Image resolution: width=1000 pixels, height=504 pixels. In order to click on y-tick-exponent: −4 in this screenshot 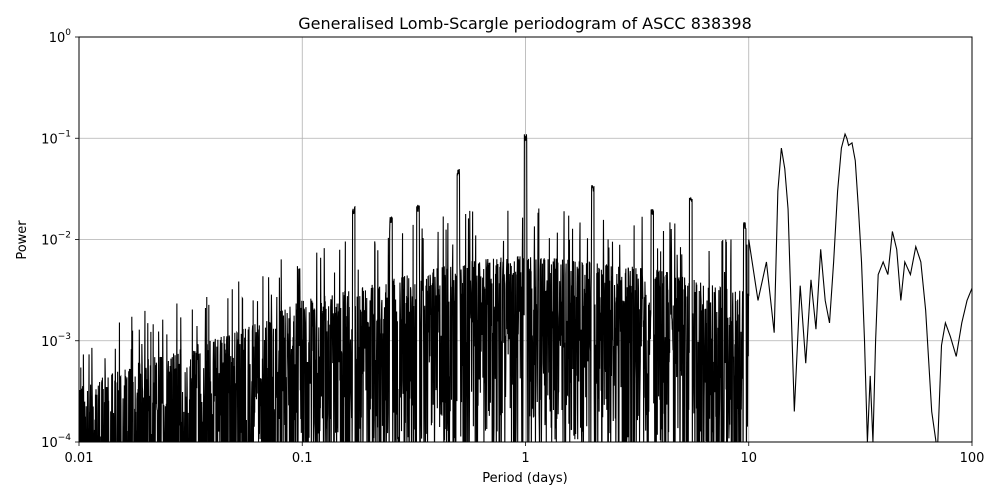, I will do `click(65, 438)`.